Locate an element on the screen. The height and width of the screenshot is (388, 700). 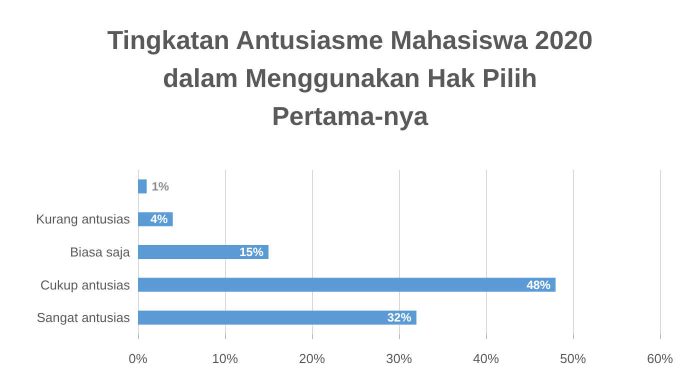
y-tick-label: Biasa saja is located at coordinates (100, 252).